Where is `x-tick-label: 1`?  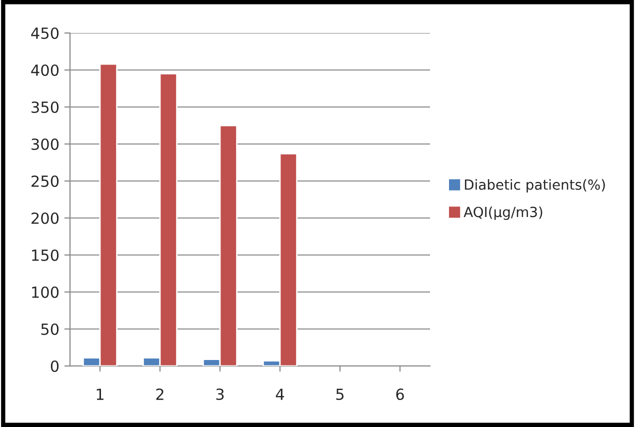 x-tick-label: 1 is located at coordinates (100, 394).